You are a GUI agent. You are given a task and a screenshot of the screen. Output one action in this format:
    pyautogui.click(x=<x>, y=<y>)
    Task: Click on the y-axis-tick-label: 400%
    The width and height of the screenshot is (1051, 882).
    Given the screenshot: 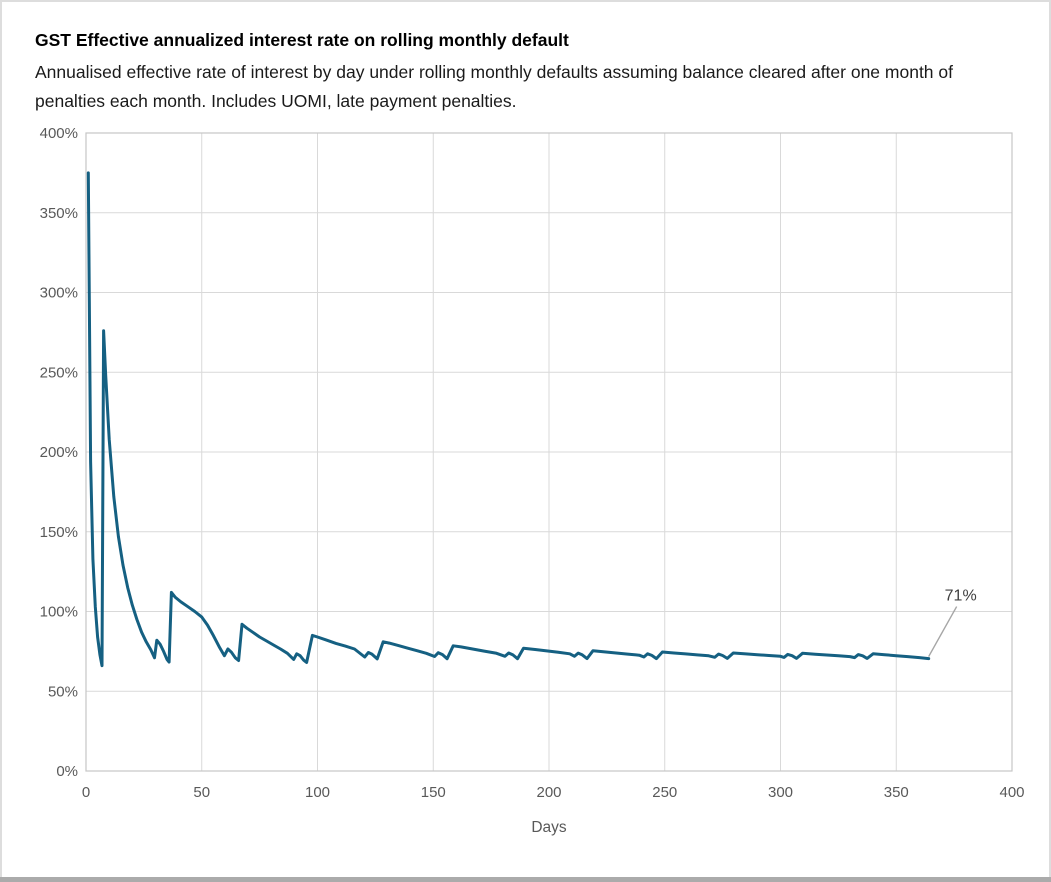 What is the action you would take?
    pyautogui.click(x=59, y=133)
    